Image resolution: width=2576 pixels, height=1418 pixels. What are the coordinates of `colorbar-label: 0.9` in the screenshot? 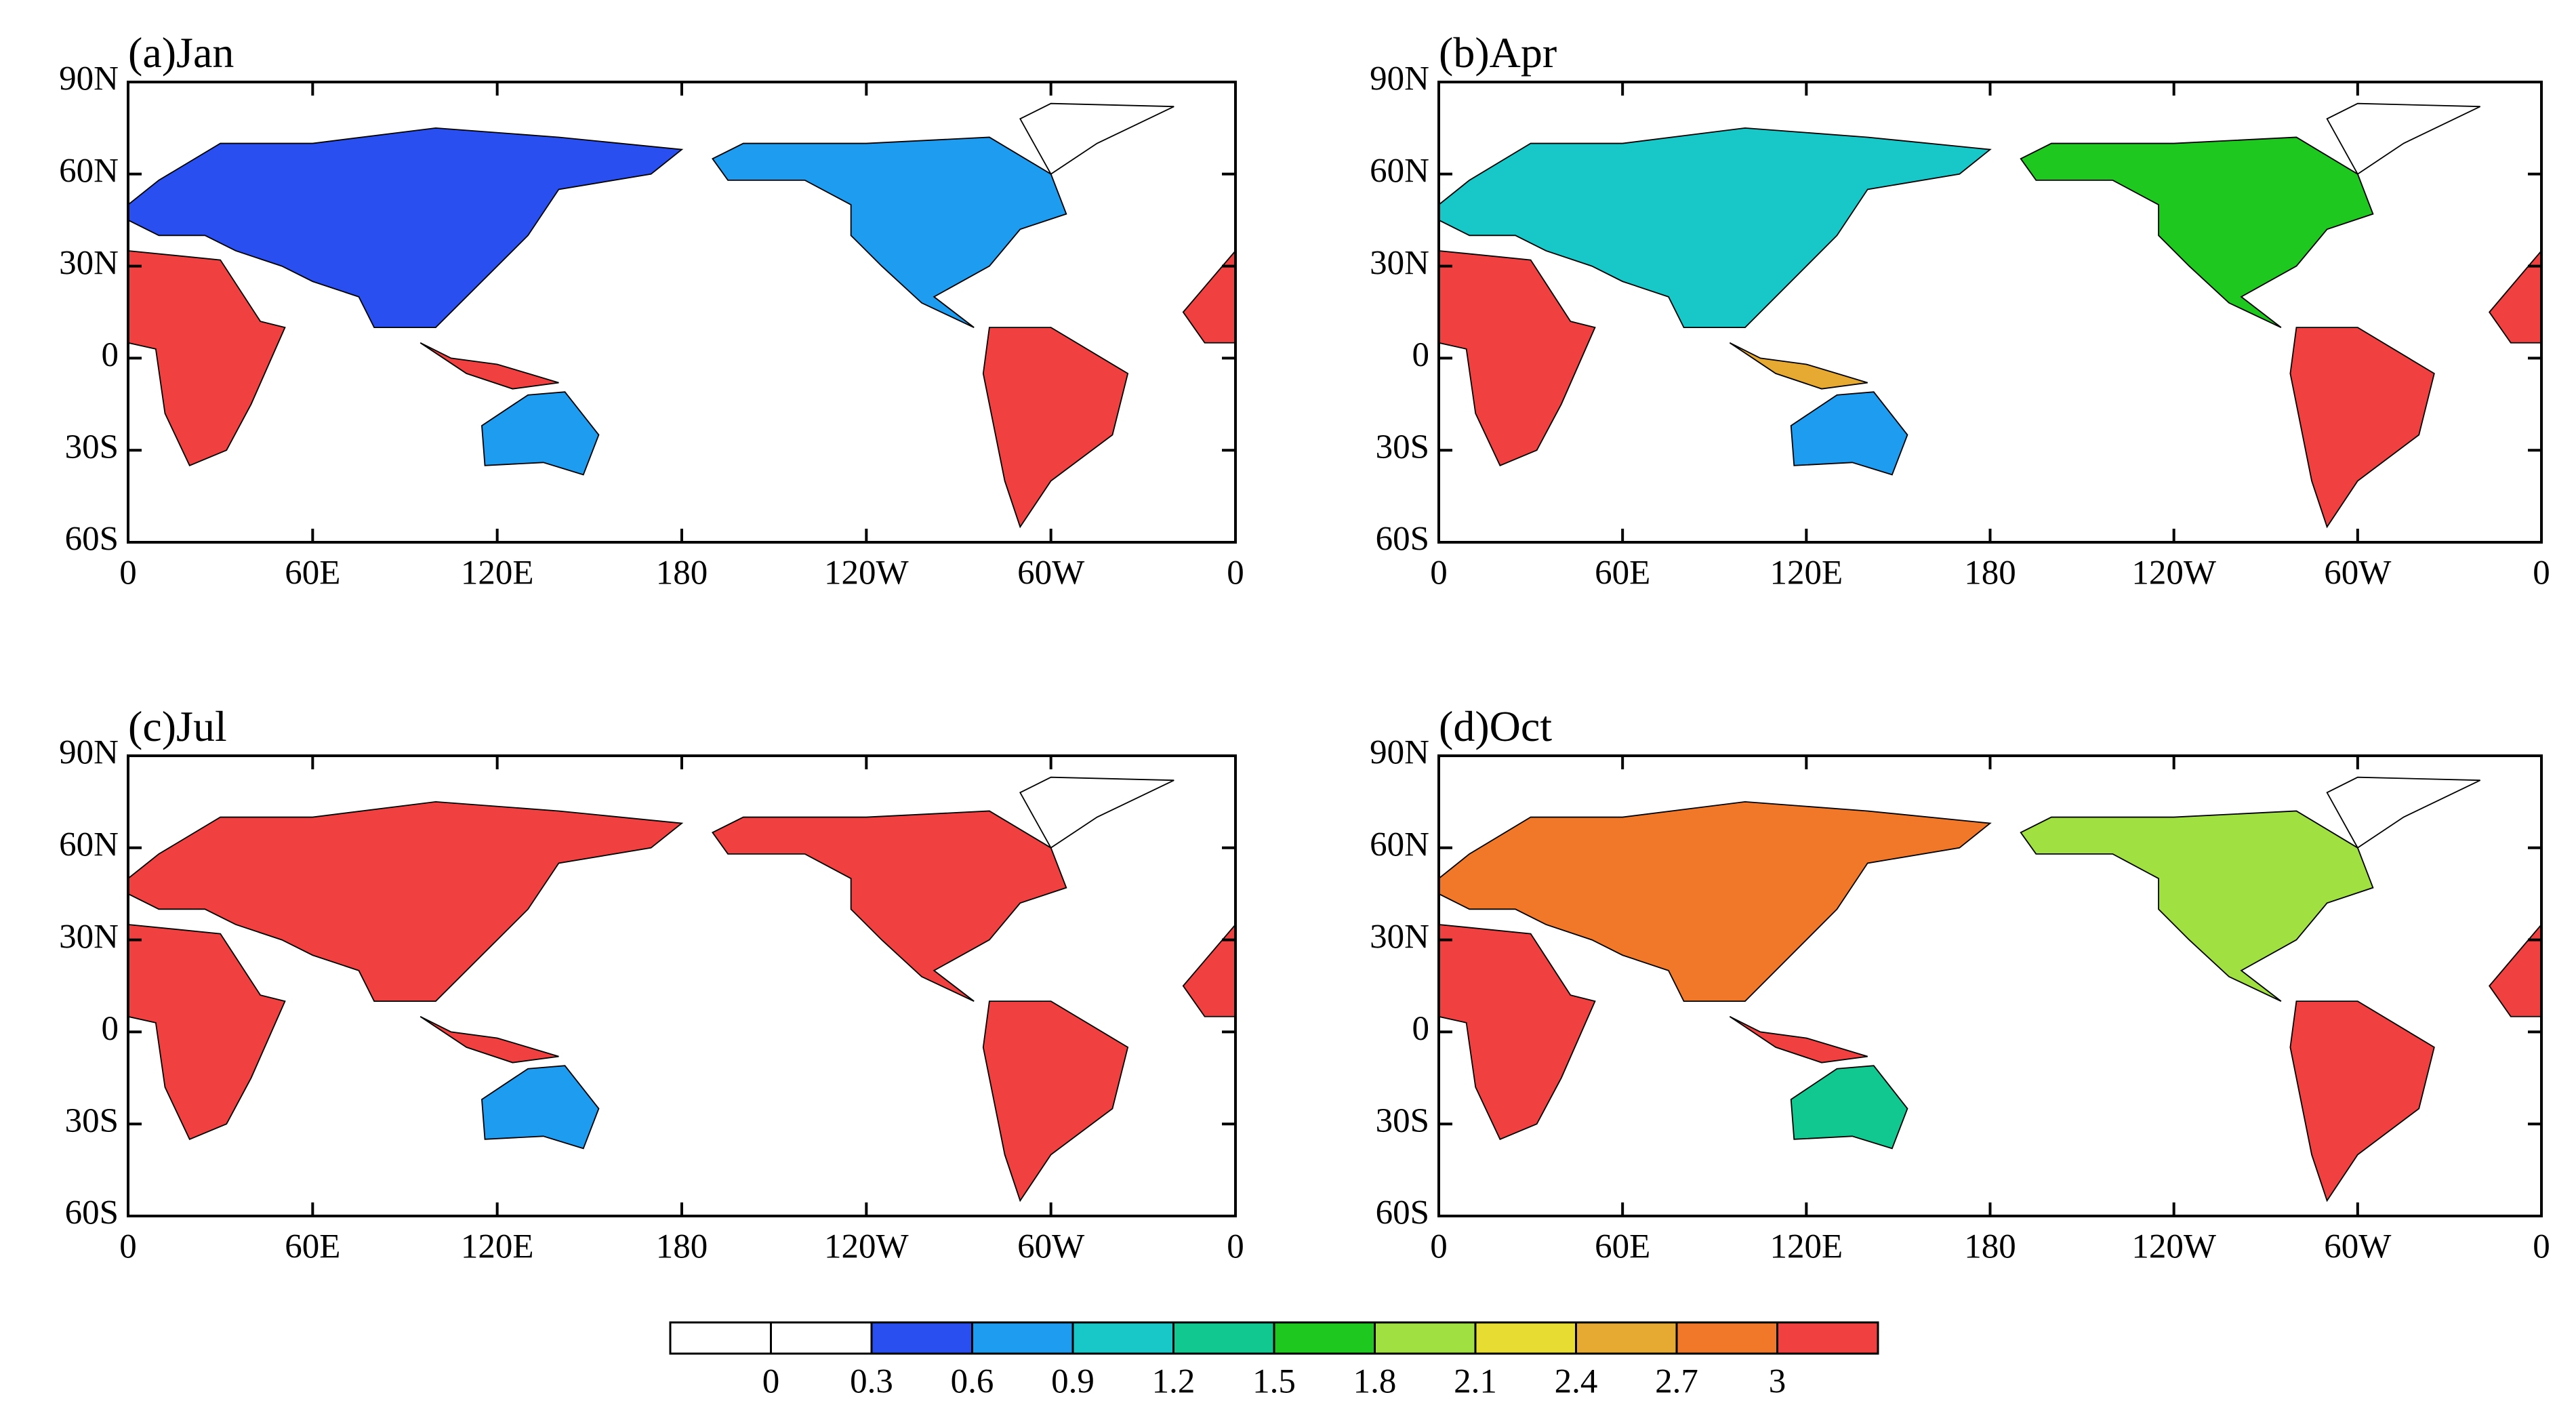 It's located at (1073, 1382).